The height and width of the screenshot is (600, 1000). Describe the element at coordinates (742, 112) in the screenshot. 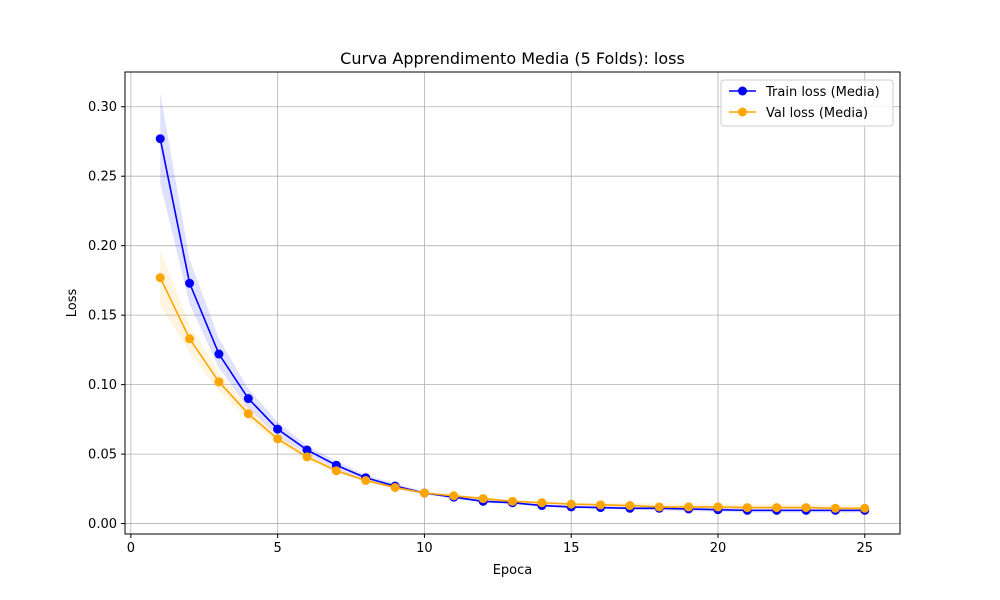

I see `legend-val-marker` at that location.